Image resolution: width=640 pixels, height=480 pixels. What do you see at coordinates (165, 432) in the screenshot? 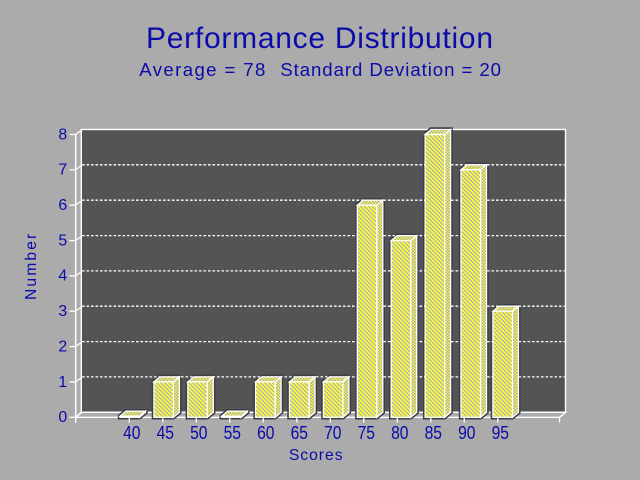
I see `svg-text: 45` at bounding box center [165, 432].